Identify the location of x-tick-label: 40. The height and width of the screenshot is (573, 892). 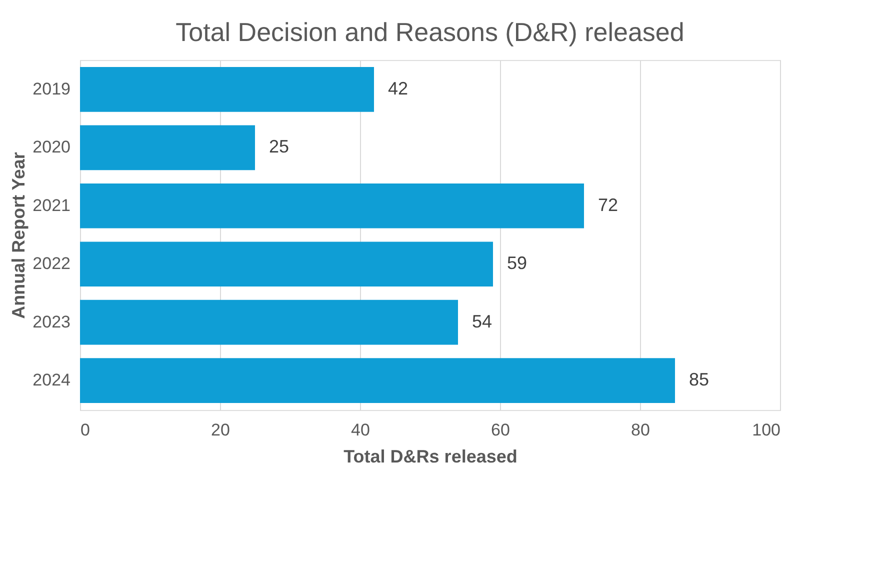
(360, 430).